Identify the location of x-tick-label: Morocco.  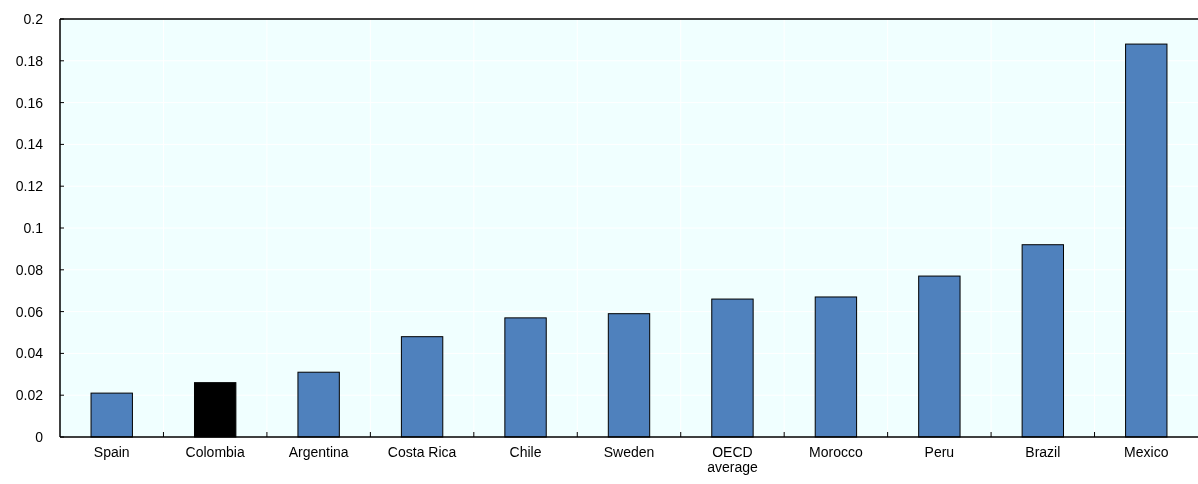
(836, 452).